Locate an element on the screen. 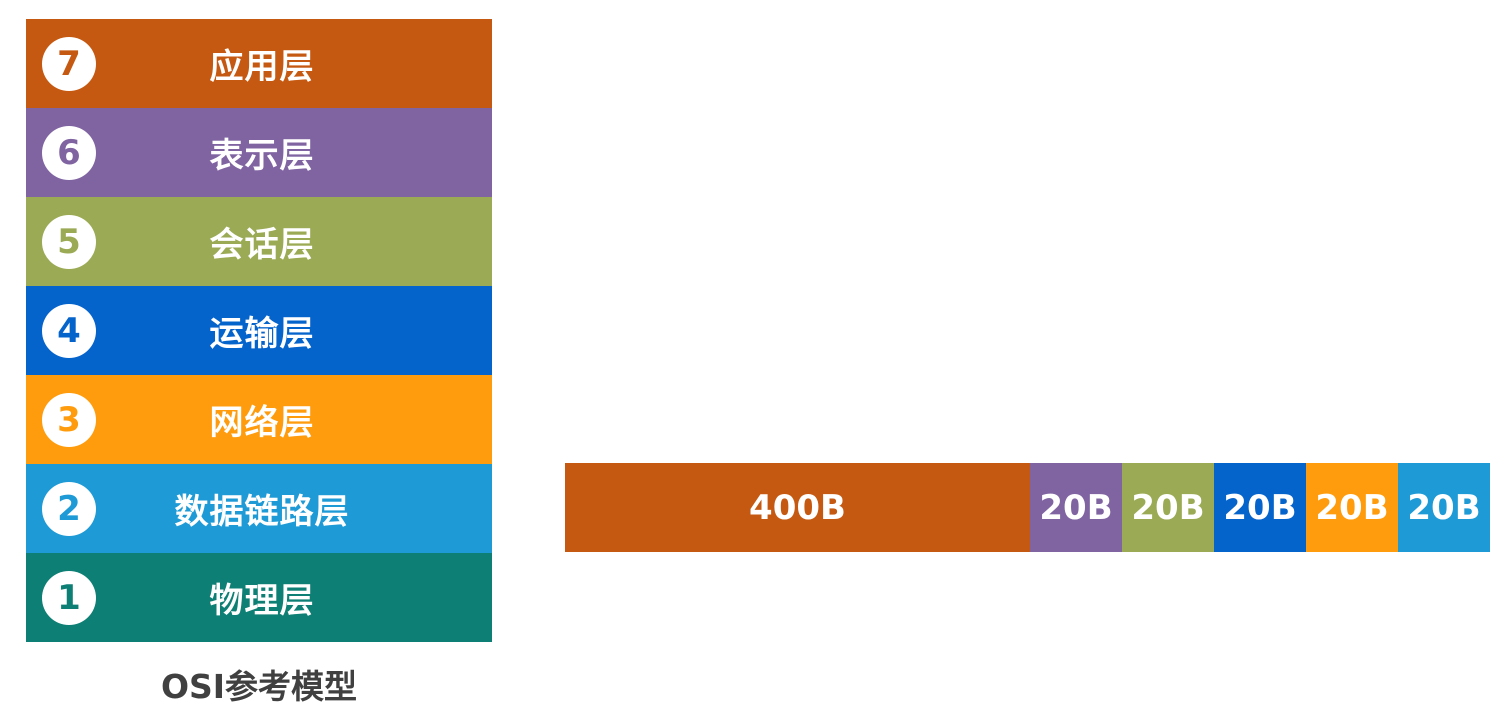  layer-number-badge: 2 is located at coordinates (69, 508).